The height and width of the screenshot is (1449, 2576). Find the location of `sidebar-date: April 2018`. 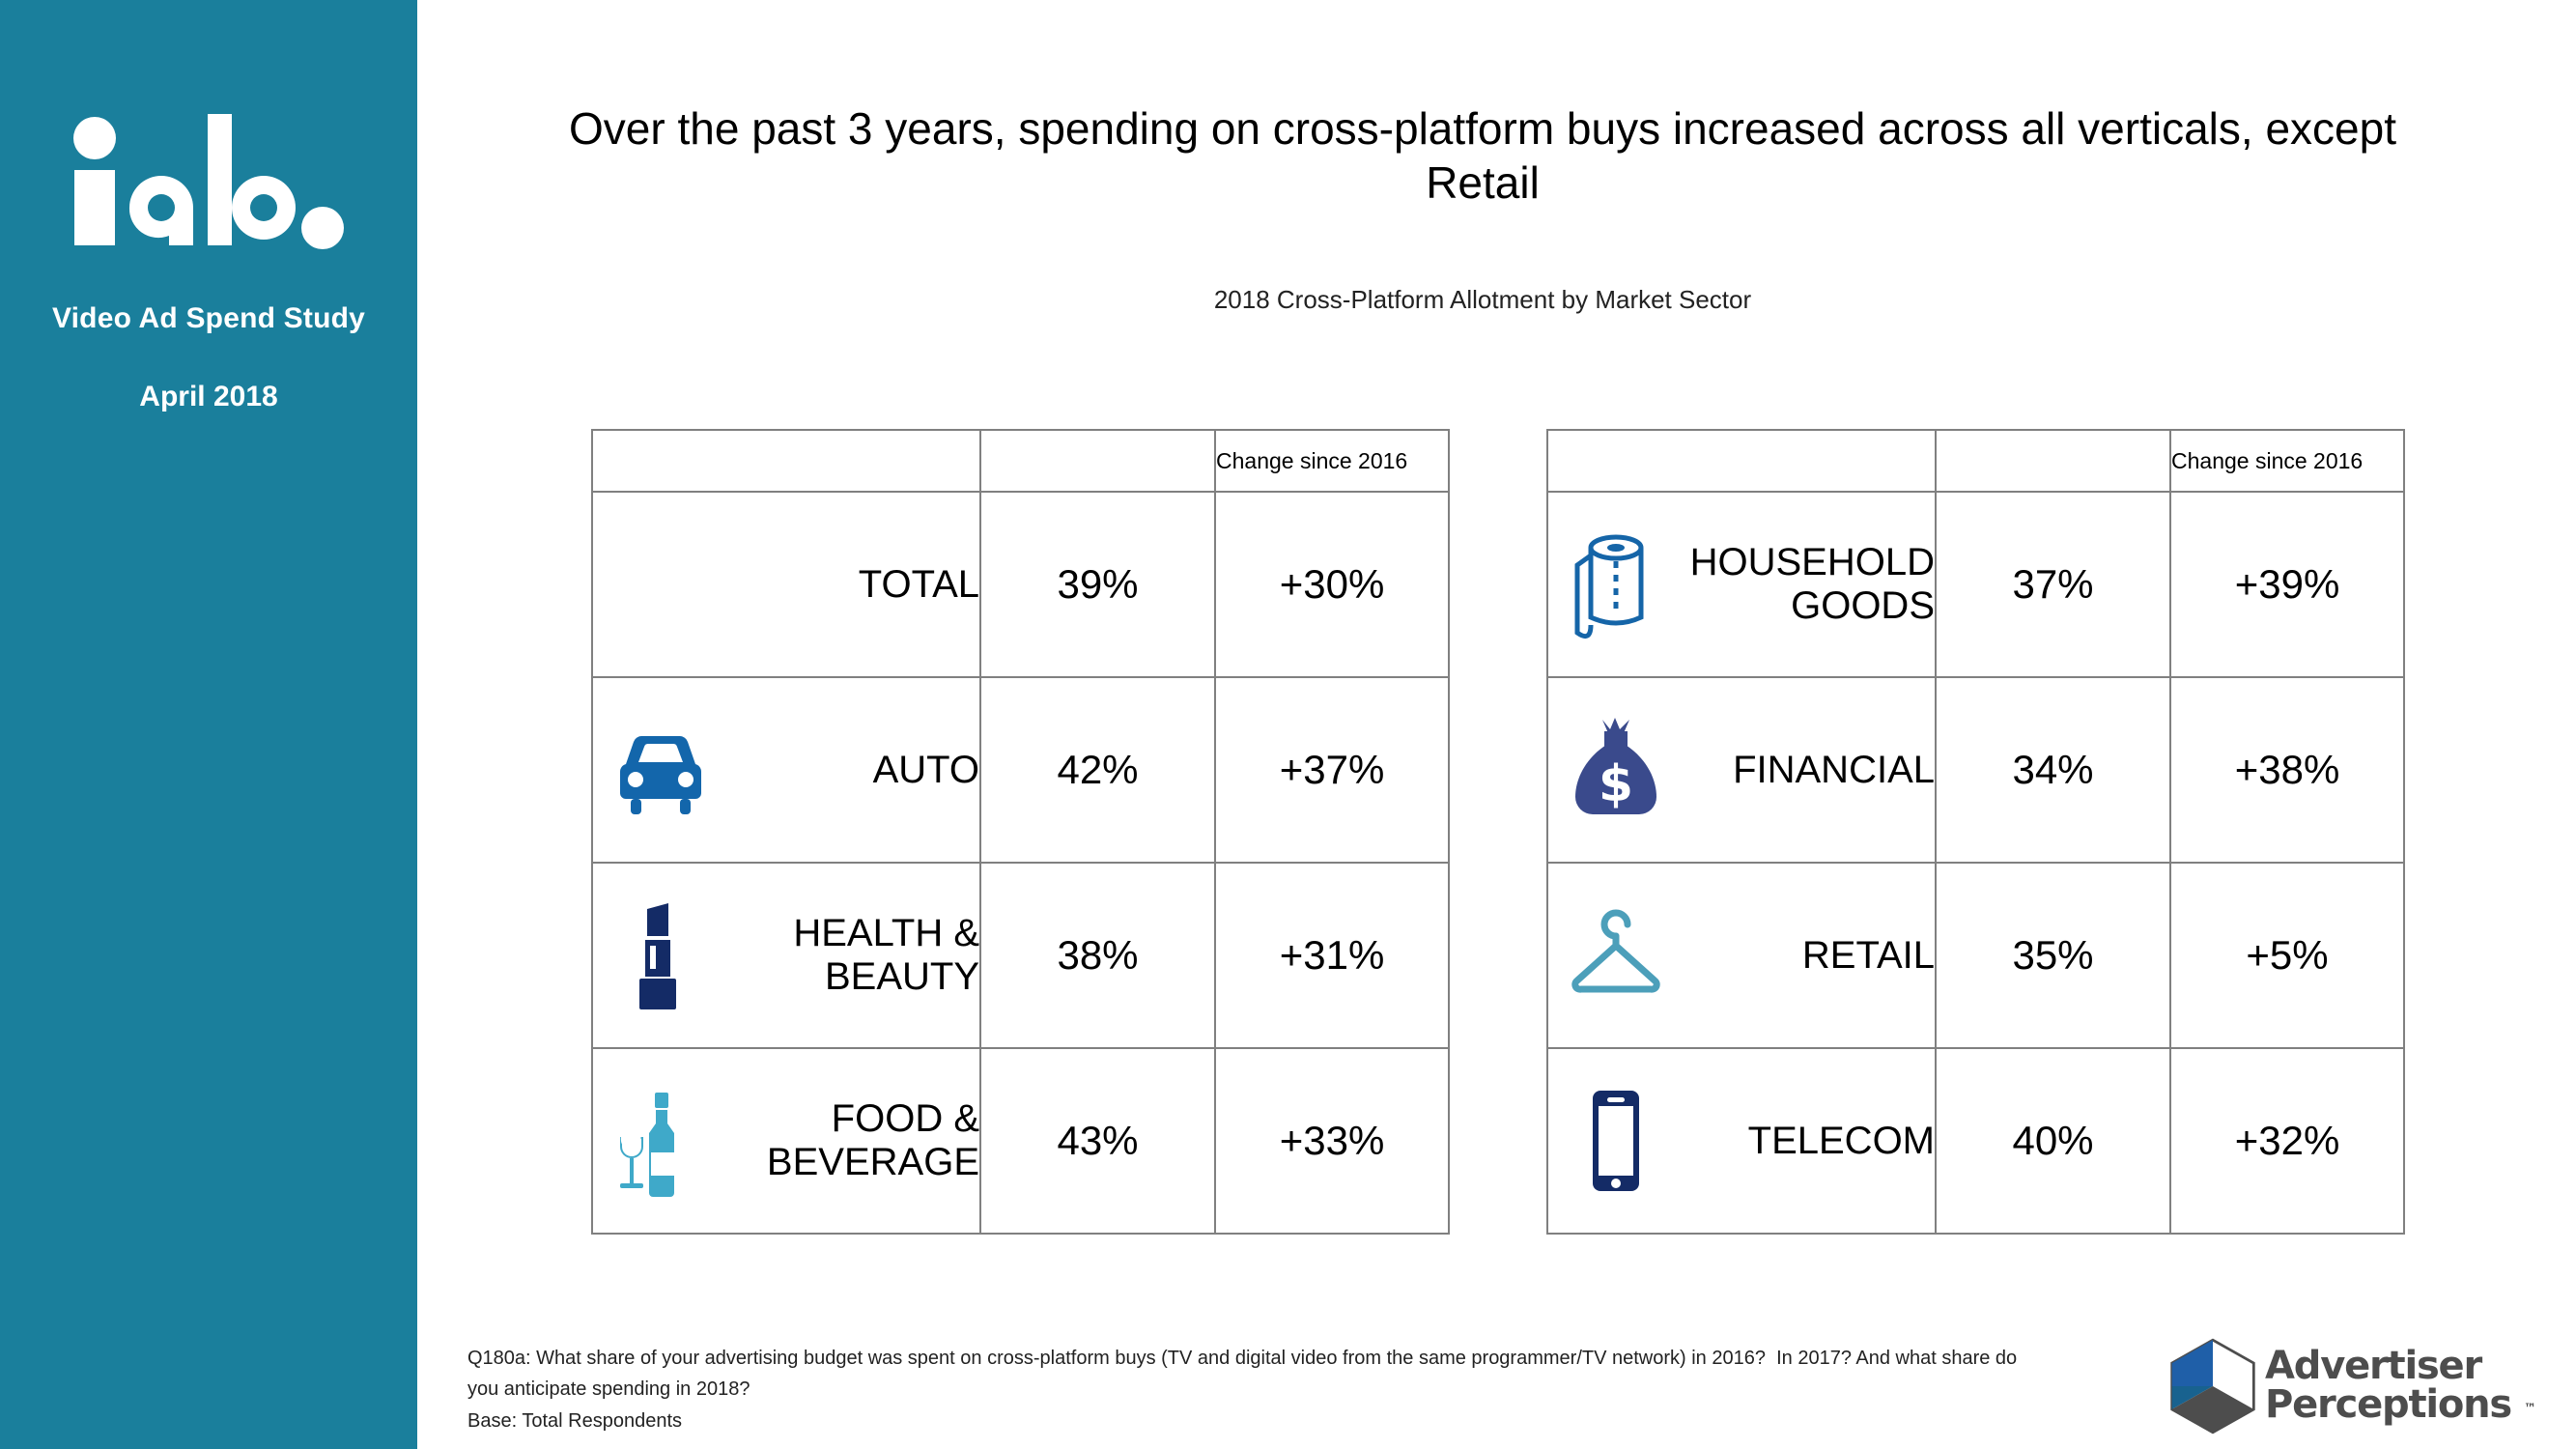

sidebar-date: April 2018 is located at coordinates (208, 396).